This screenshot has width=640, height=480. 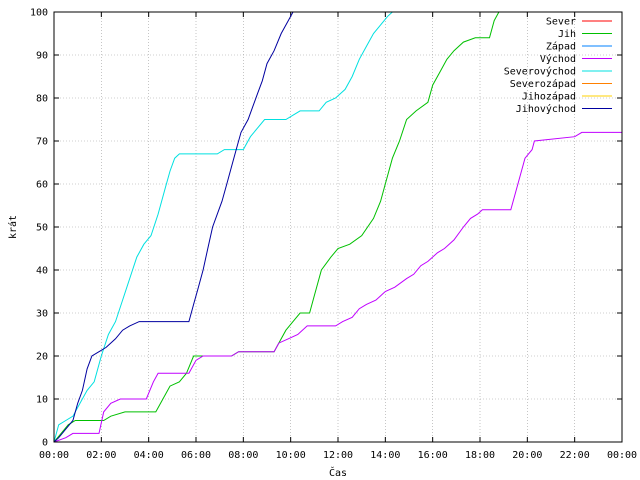 What do you see at coordinates (567, 34) in the screenshot?
I see `legend-label: Jih` at bounding box center [567, 34].